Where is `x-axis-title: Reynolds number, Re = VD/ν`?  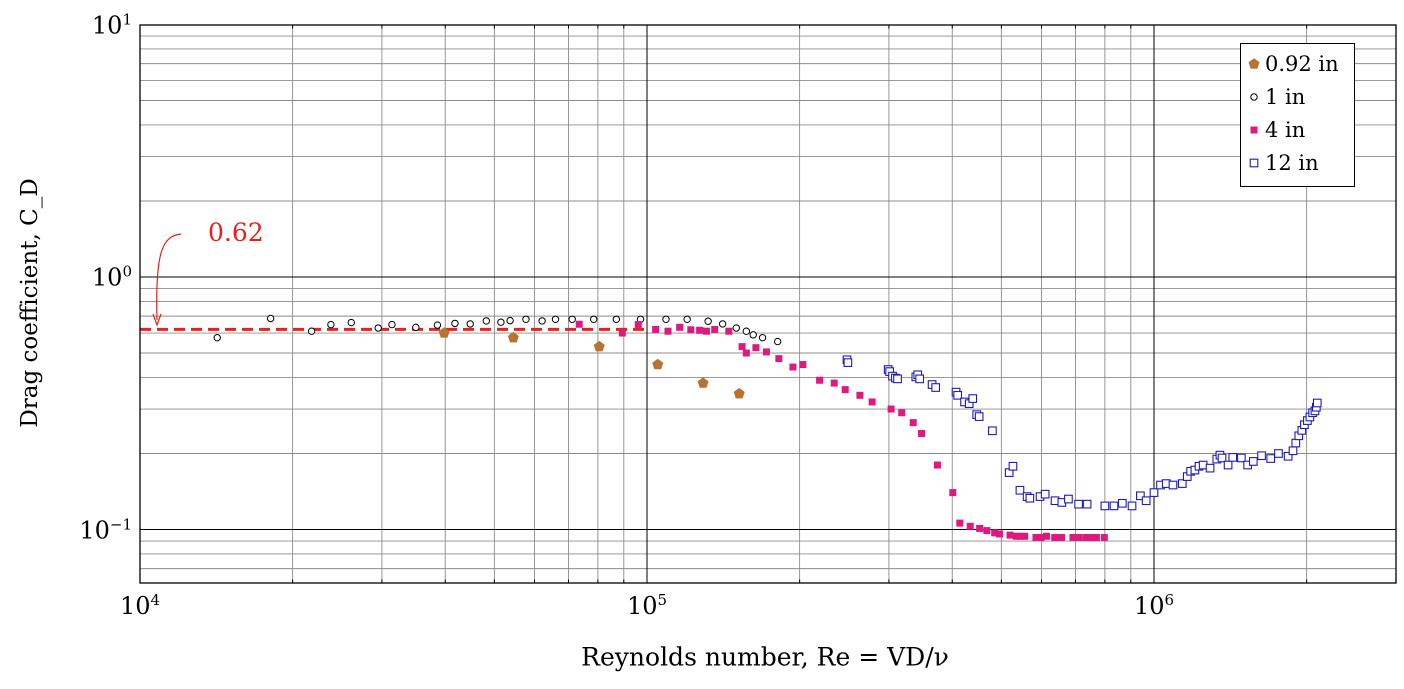 x-axis-title: Reynolds number, Re = VD/ν is located at coordinates (765, 657).